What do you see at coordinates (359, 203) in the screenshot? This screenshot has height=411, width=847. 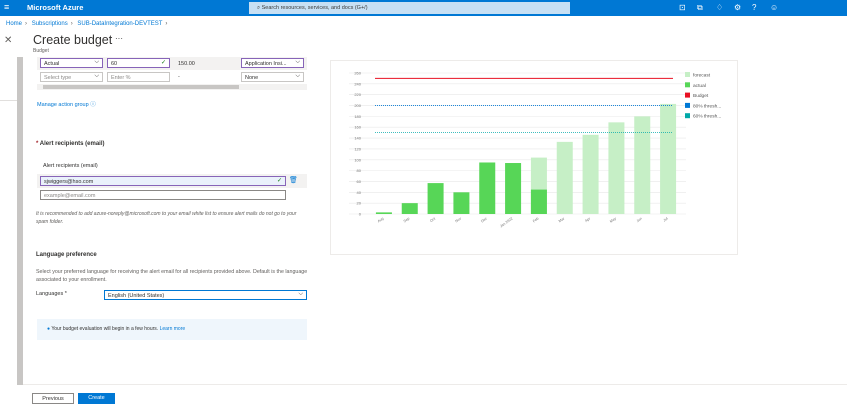 I see `y-tick-label: 20` at bounding box center [359, 203].